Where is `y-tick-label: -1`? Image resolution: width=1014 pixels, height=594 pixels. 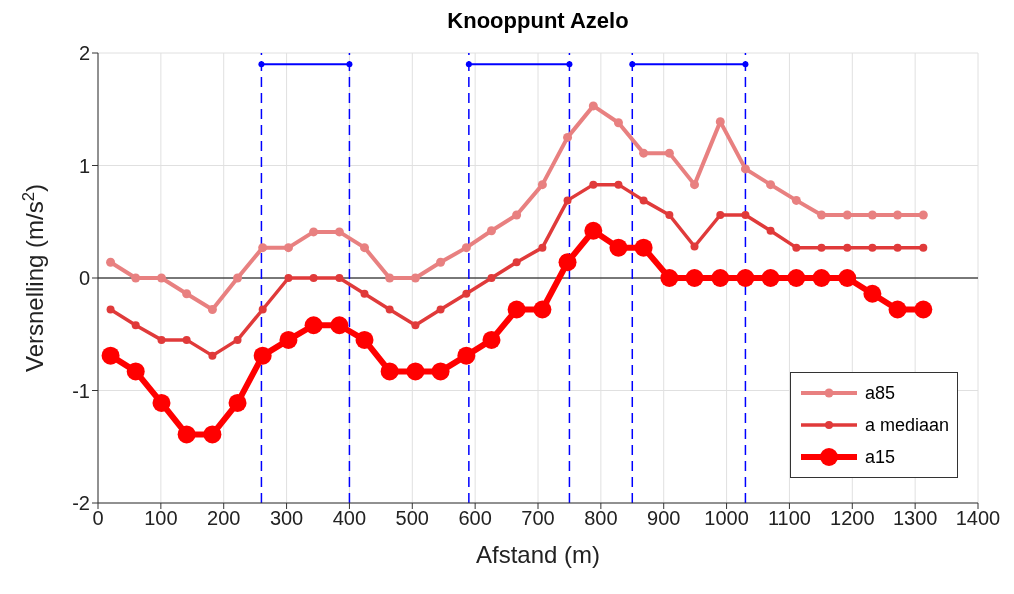 y-tick-label: -1 is located at coordinates (81, 390).